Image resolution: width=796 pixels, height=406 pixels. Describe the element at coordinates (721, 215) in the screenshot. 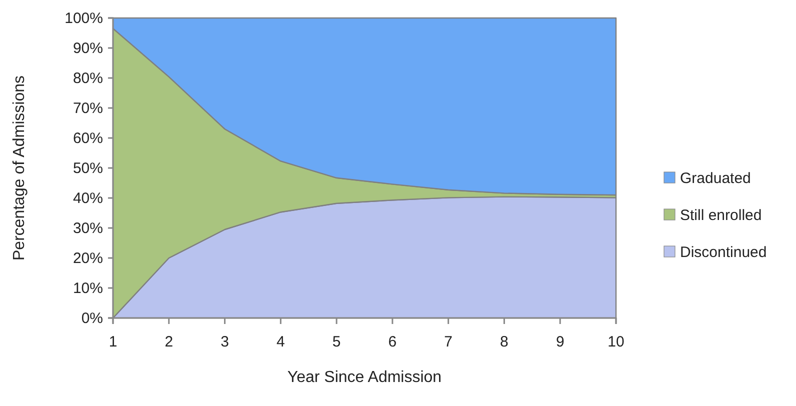

I see `legend-label: Still enrolled` at that location.